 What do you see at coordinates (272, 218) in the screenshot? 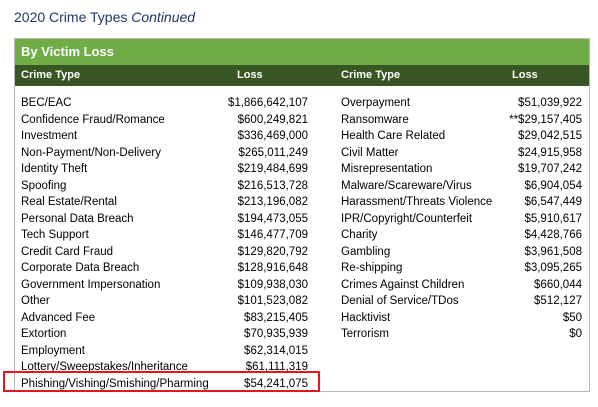
I see `loss-cell: $194,473,055` at bounding box center [272, 218].